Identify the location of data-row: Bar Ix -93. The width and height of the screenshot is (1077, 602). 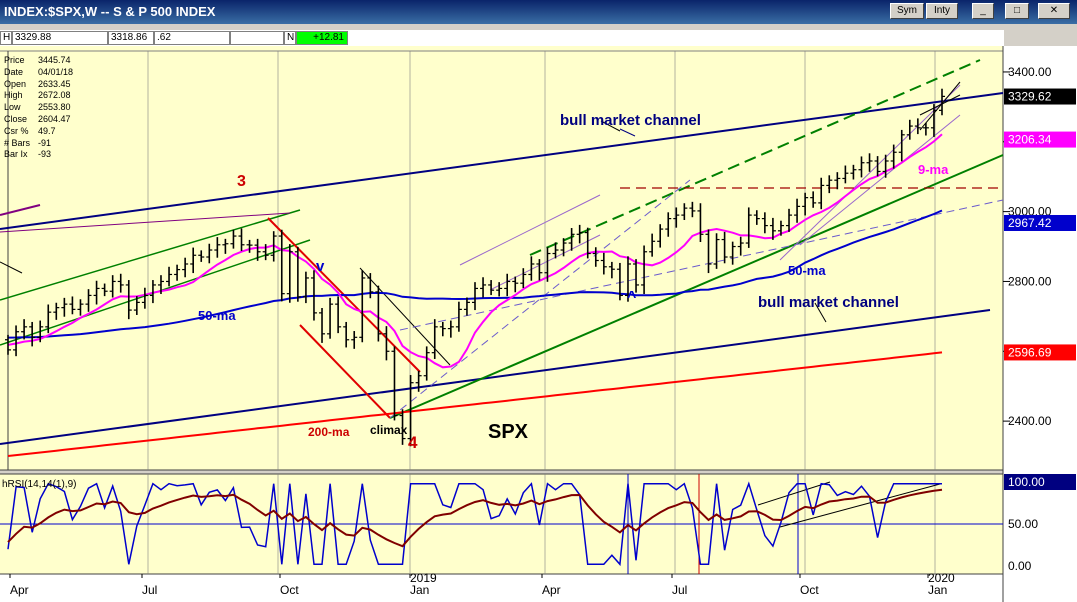
(28, 154).